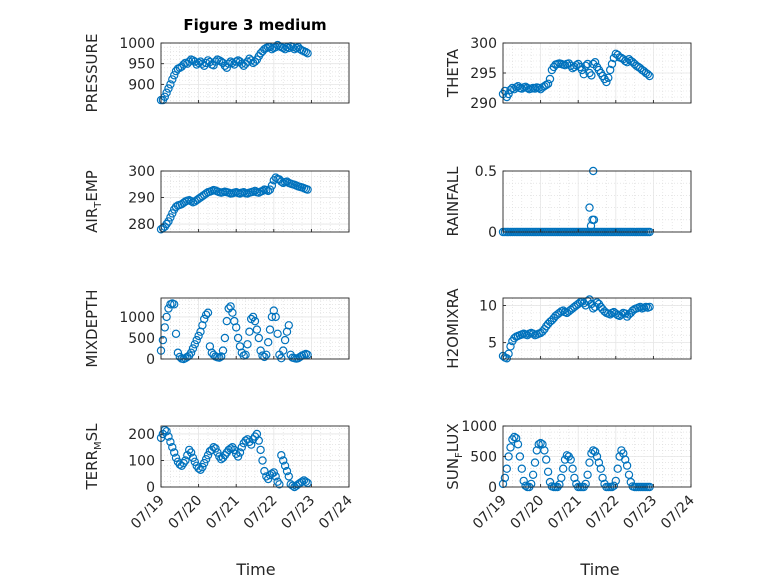  What do you see at coordinates (565, 513) in the screenshot?
I see `x-tick-label: 07/21` at bounding box center [565, 513].